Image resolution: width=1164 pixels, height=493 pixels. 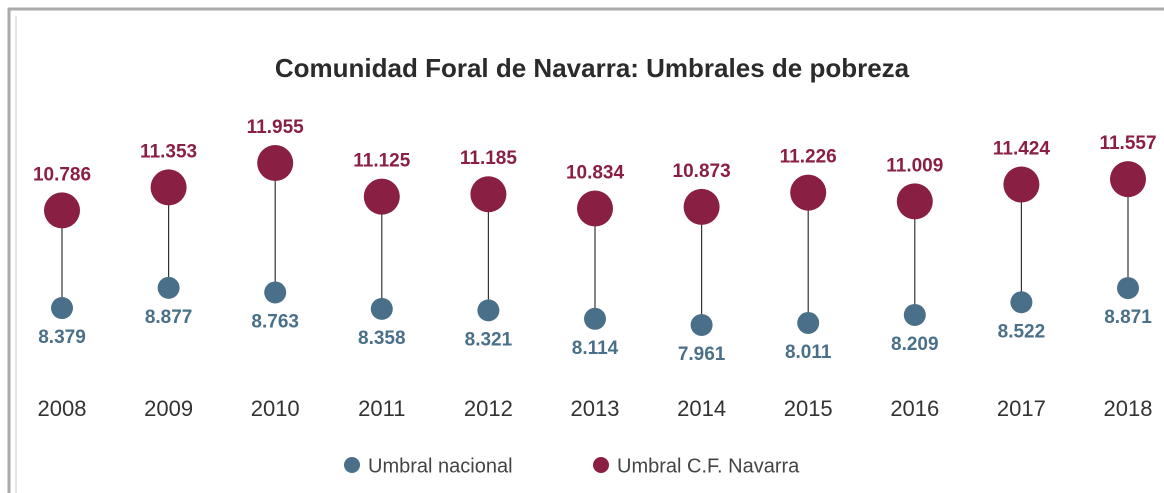 What do you see at coordinates (382, 338) in the screenshot?
I see `national-value-label: 8.358` at bounding box center [382, 338].